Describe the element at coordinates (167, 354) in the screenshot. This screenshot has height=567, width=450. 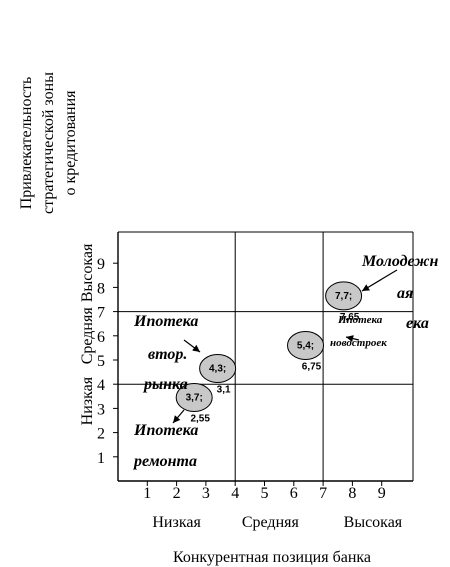
I see `annotation-3-line-2: втор.` at that location.